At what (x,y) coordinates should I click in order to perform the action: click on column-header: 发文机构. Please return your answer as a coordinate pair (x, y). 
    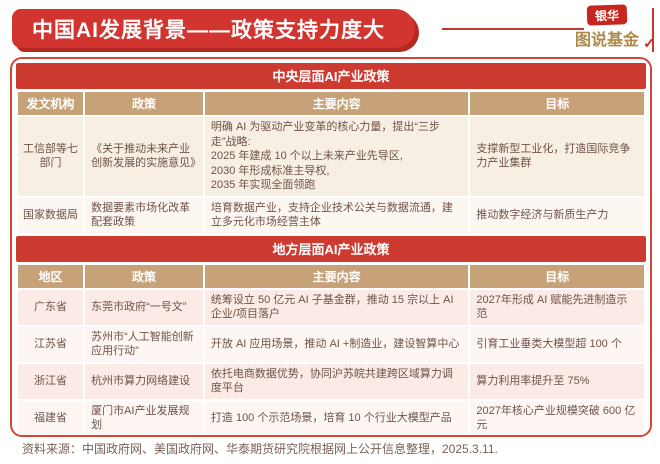
    Looking at the image, I should click on (51, 103).